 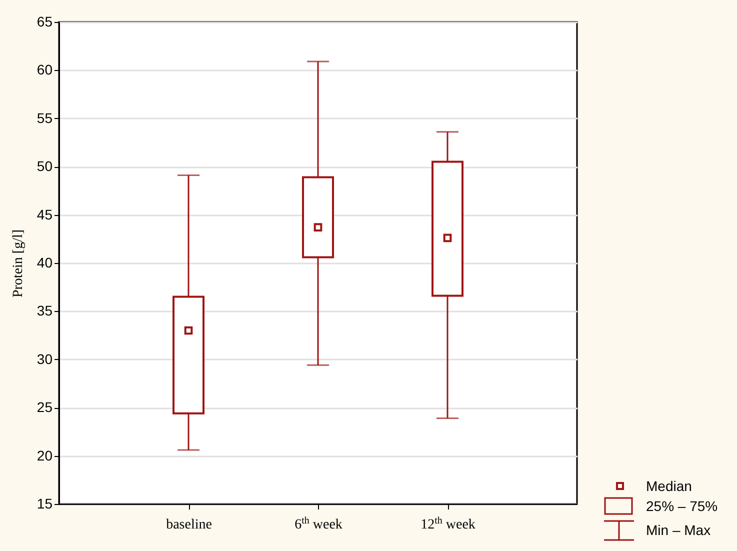 What do you see at coordinates (669, 486) in the screenshot?
I see `text: Median` at bounding box center [669, 486].